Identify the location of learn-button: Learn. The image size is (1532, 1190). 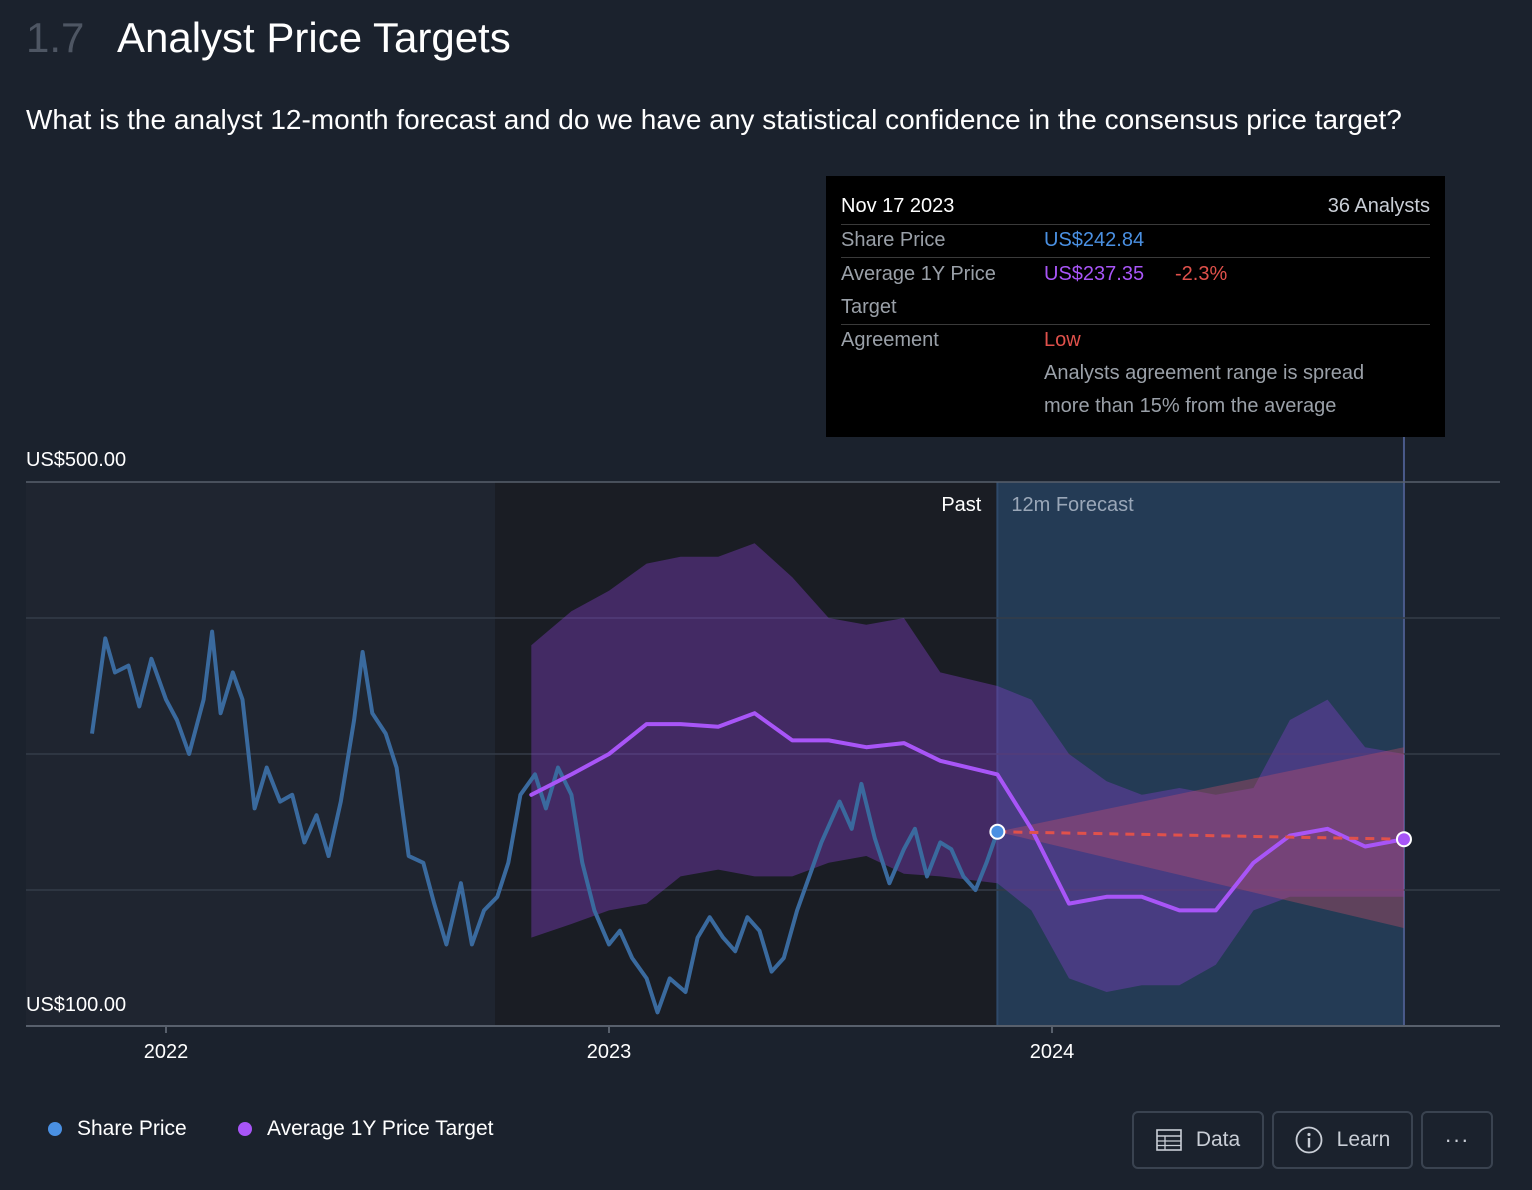
(1342, 1140).